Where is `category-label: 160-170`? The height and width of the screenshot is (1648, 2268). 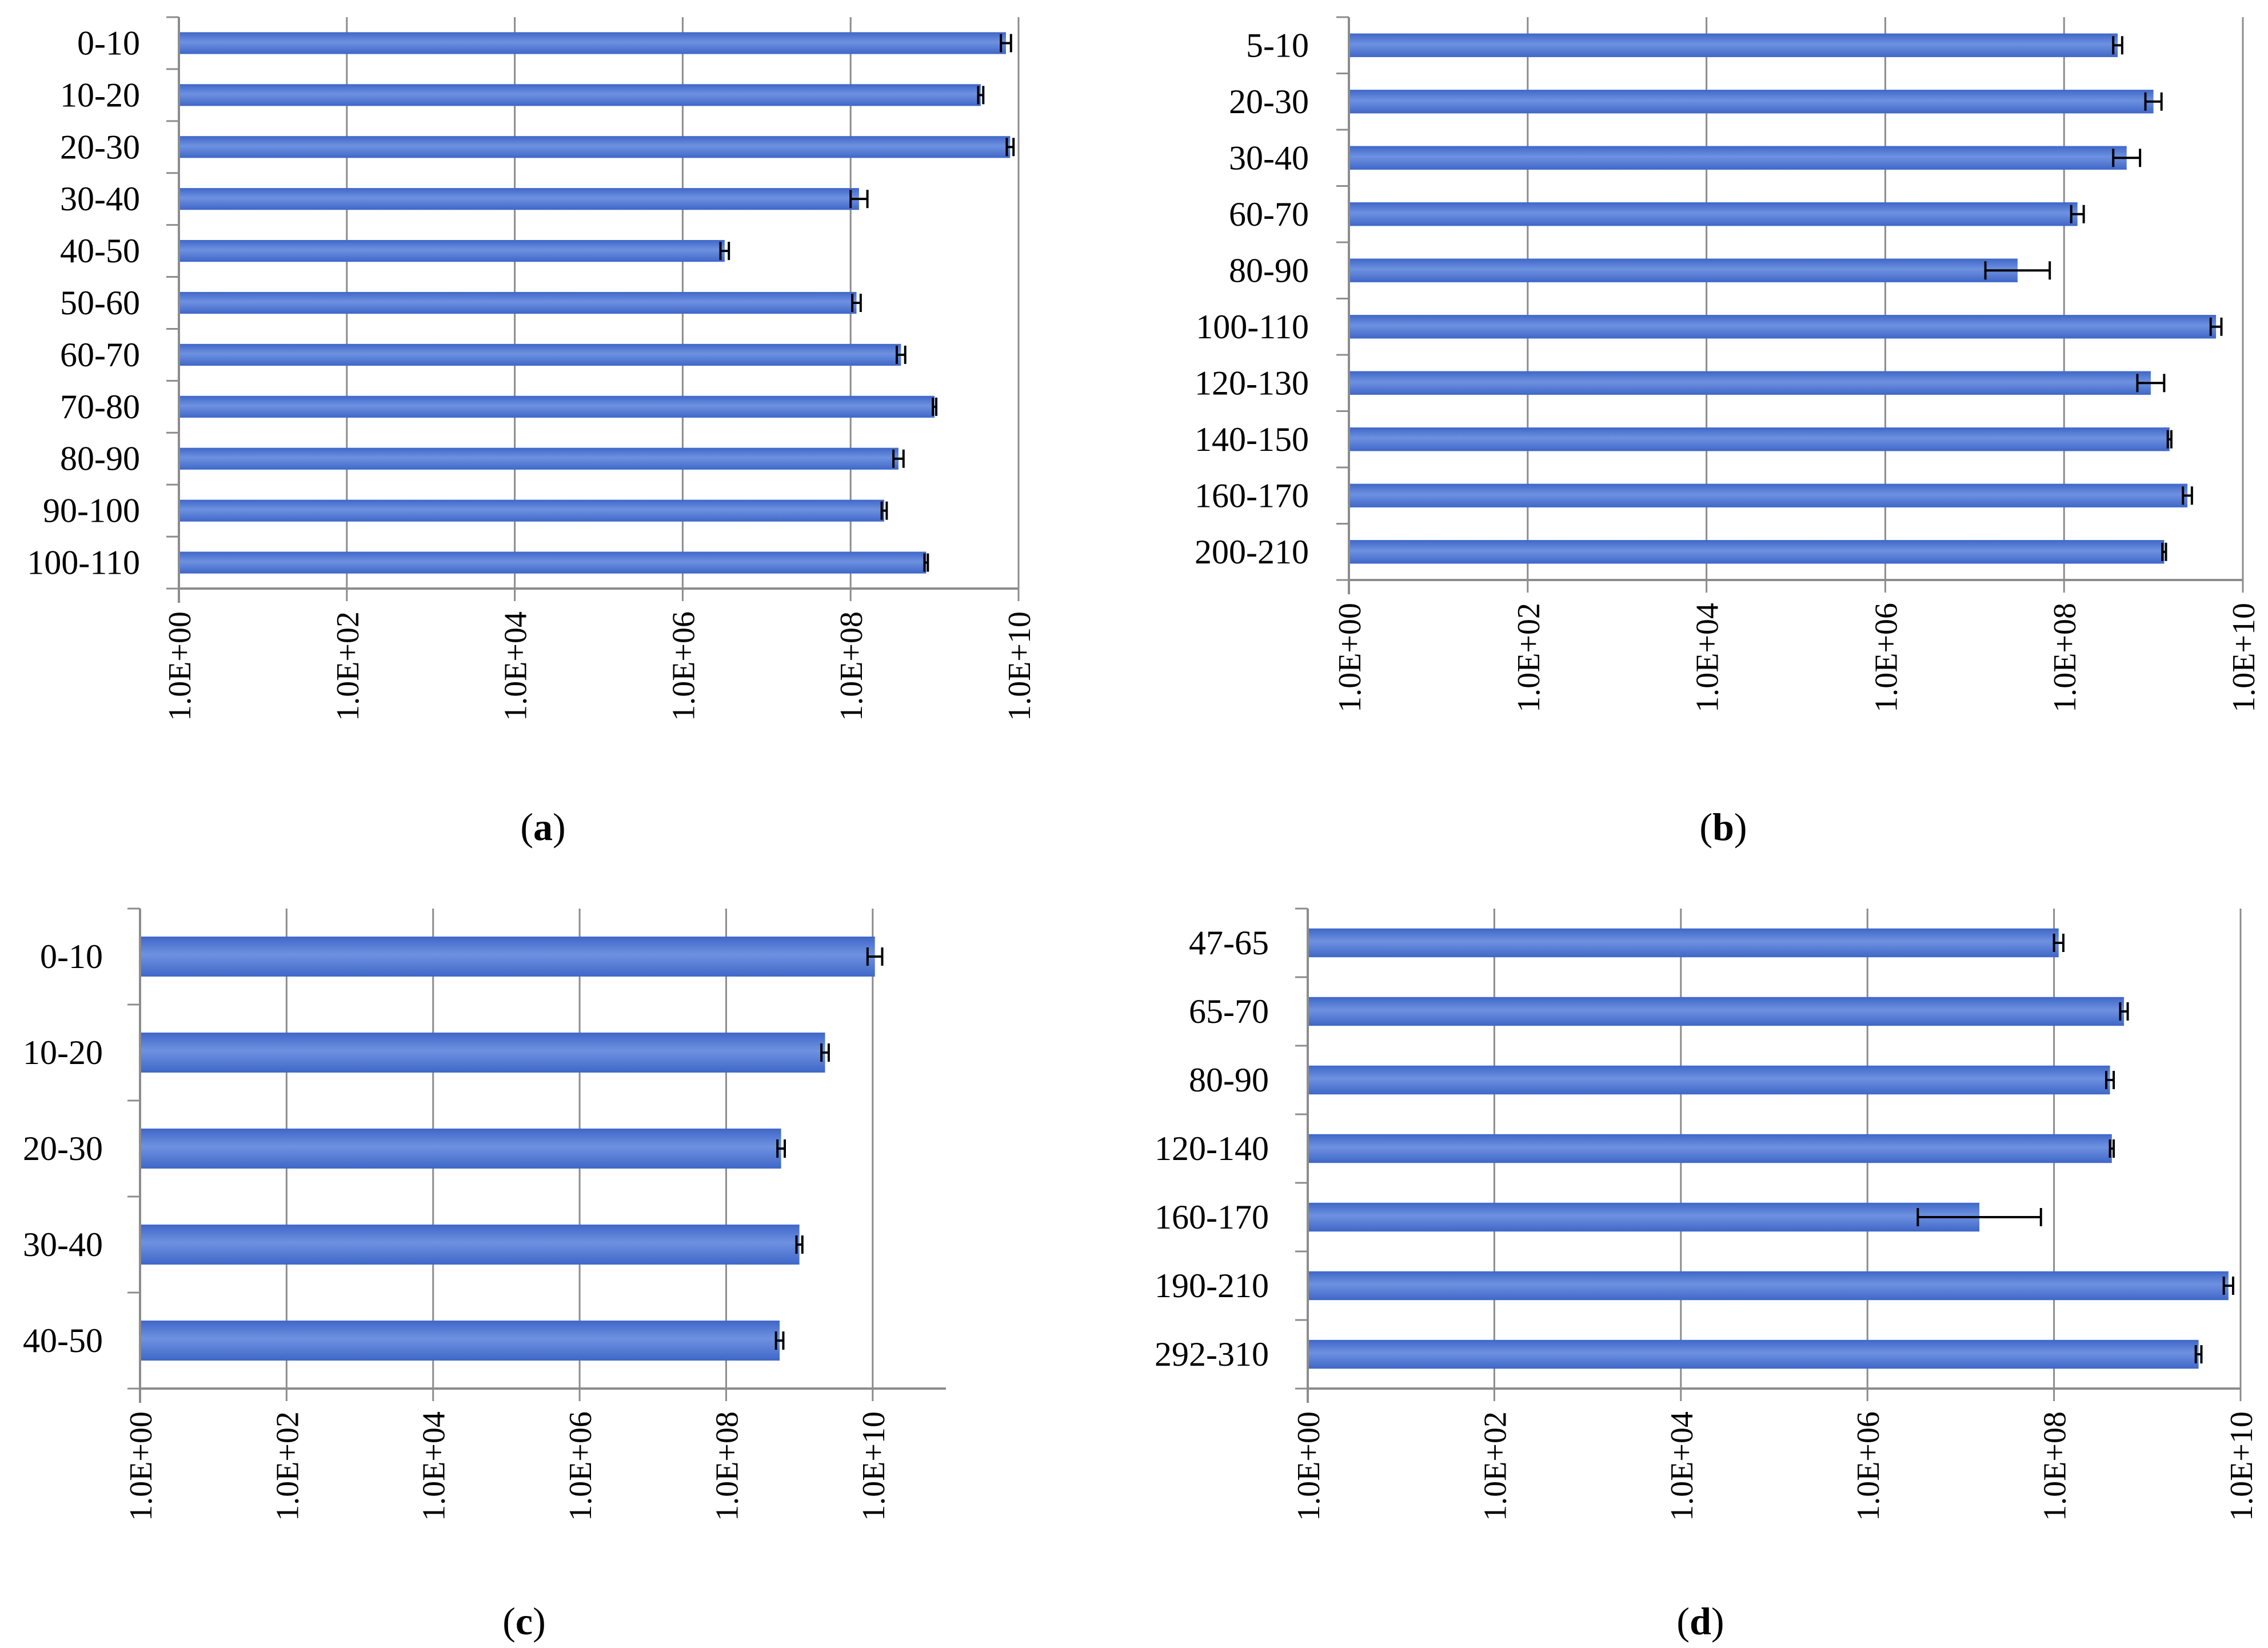 category-label: 160-170 is located at coordinates (1212, 1217).